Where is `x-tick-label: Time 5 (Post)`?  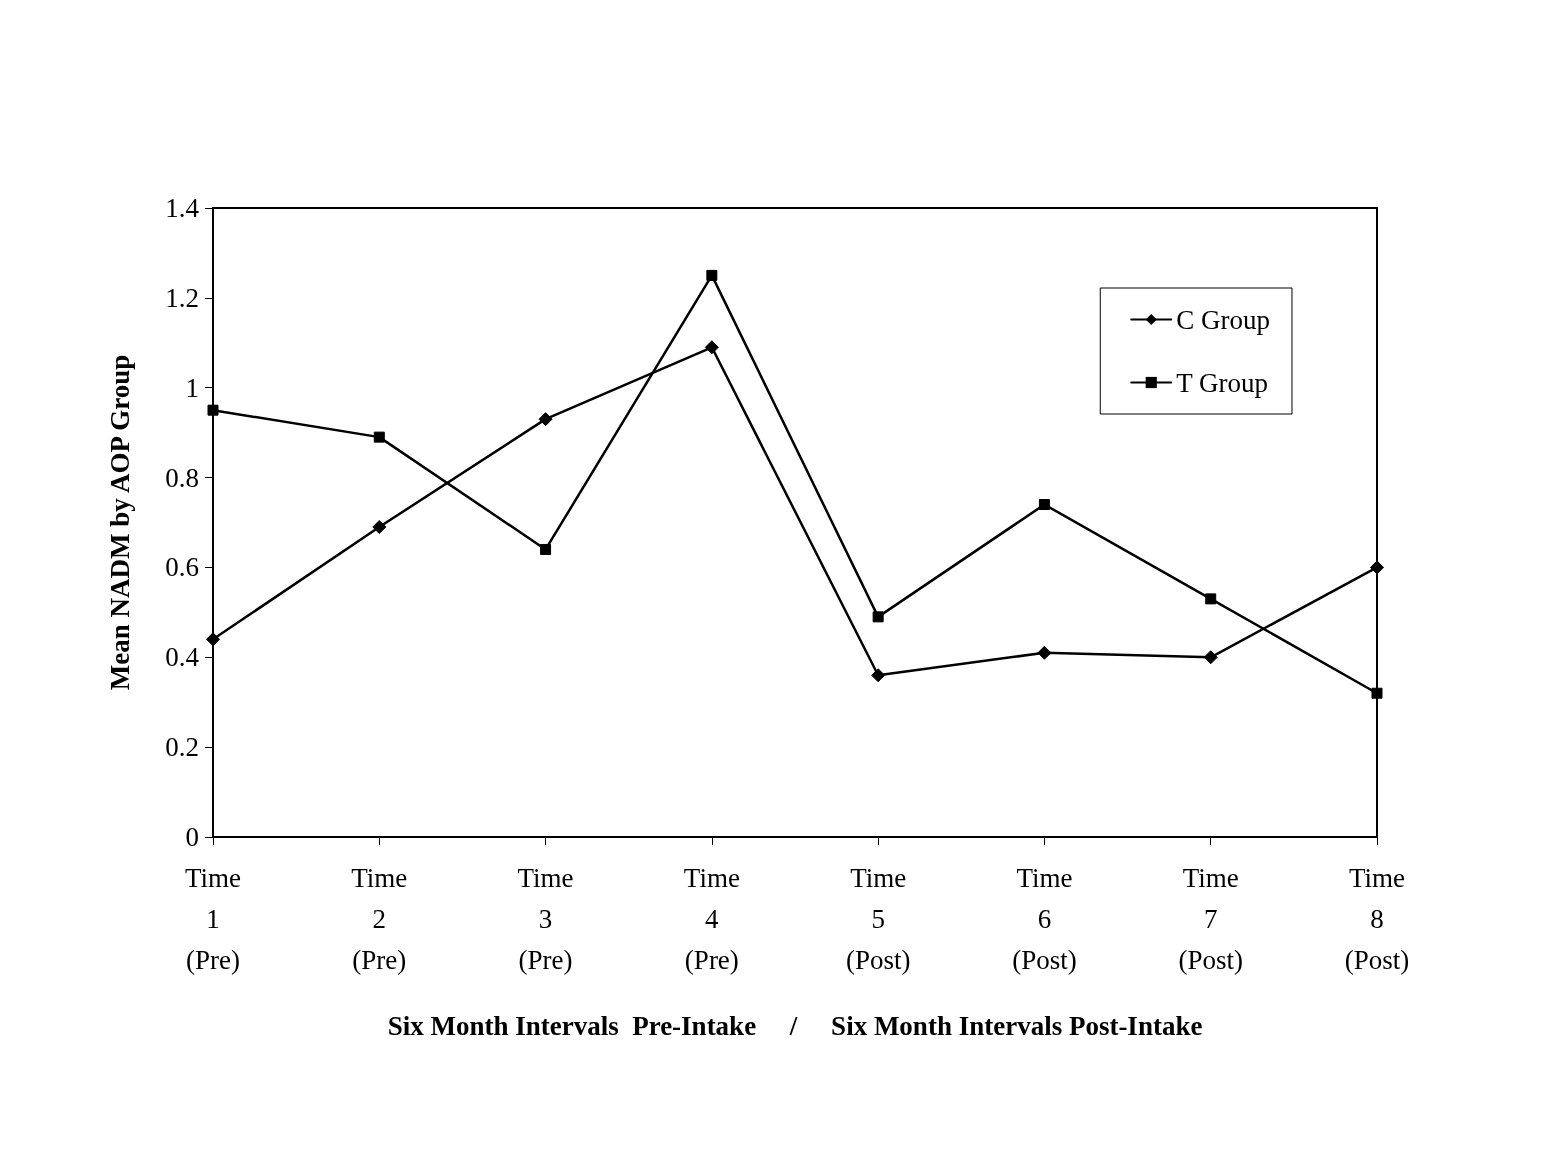
x-tick-label: Time 5 (Post) is located at coordinates (878, 918).